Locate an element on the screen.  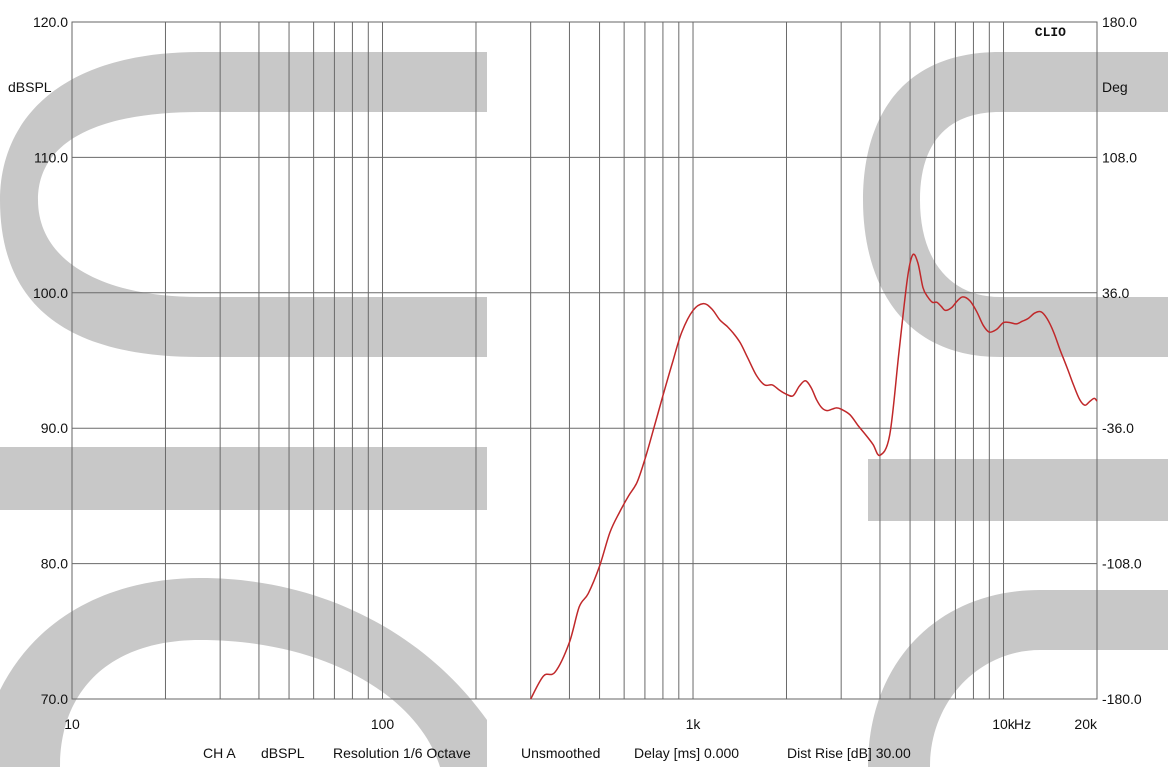
x-tick-label: 20k is located at coordinates (1086, 724).